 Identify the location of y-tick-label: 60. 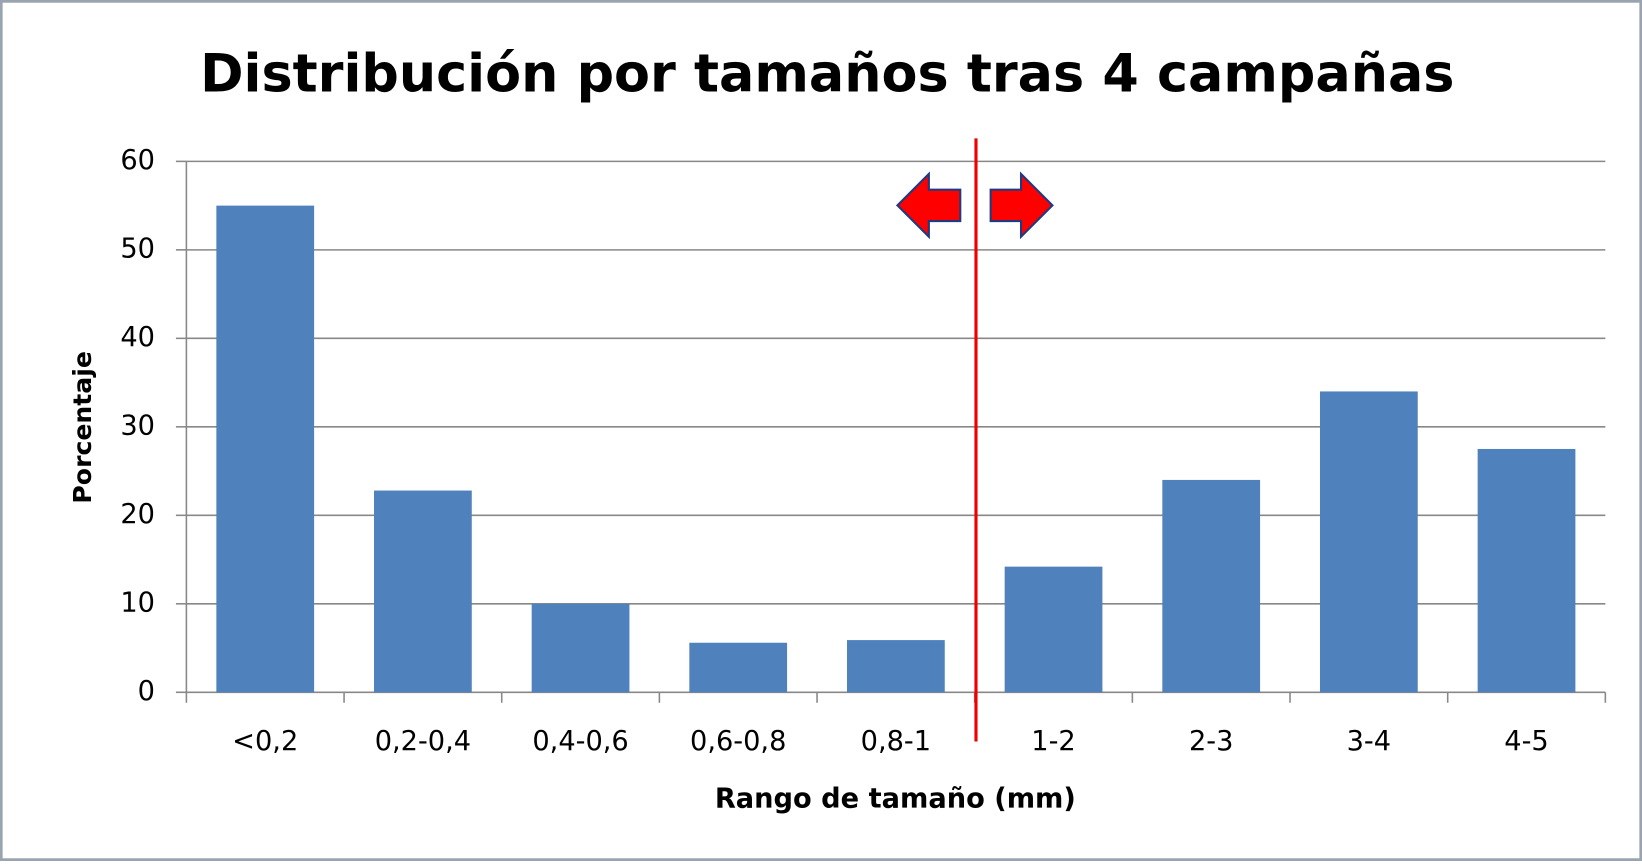
(137, 160).